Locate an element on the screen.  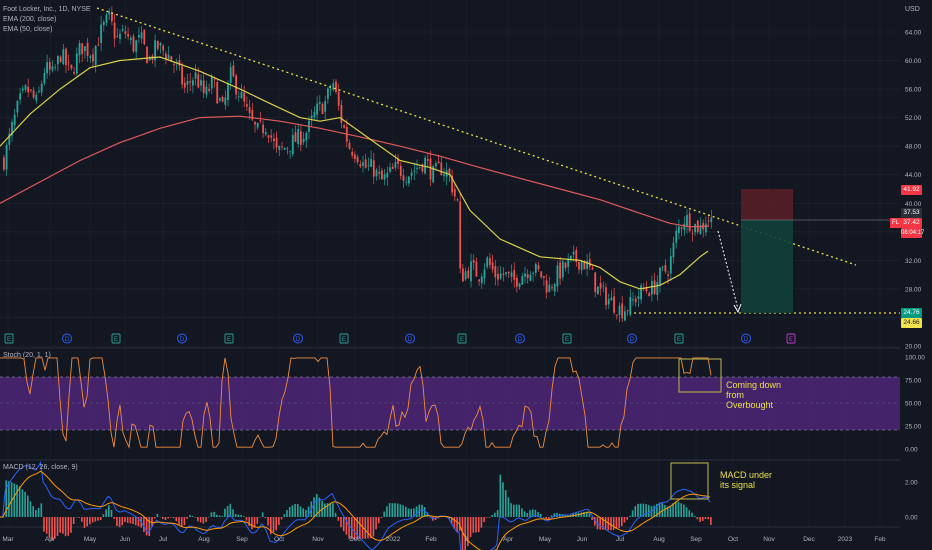
time-tick-label: Dec is located at coordinates (355, 539).